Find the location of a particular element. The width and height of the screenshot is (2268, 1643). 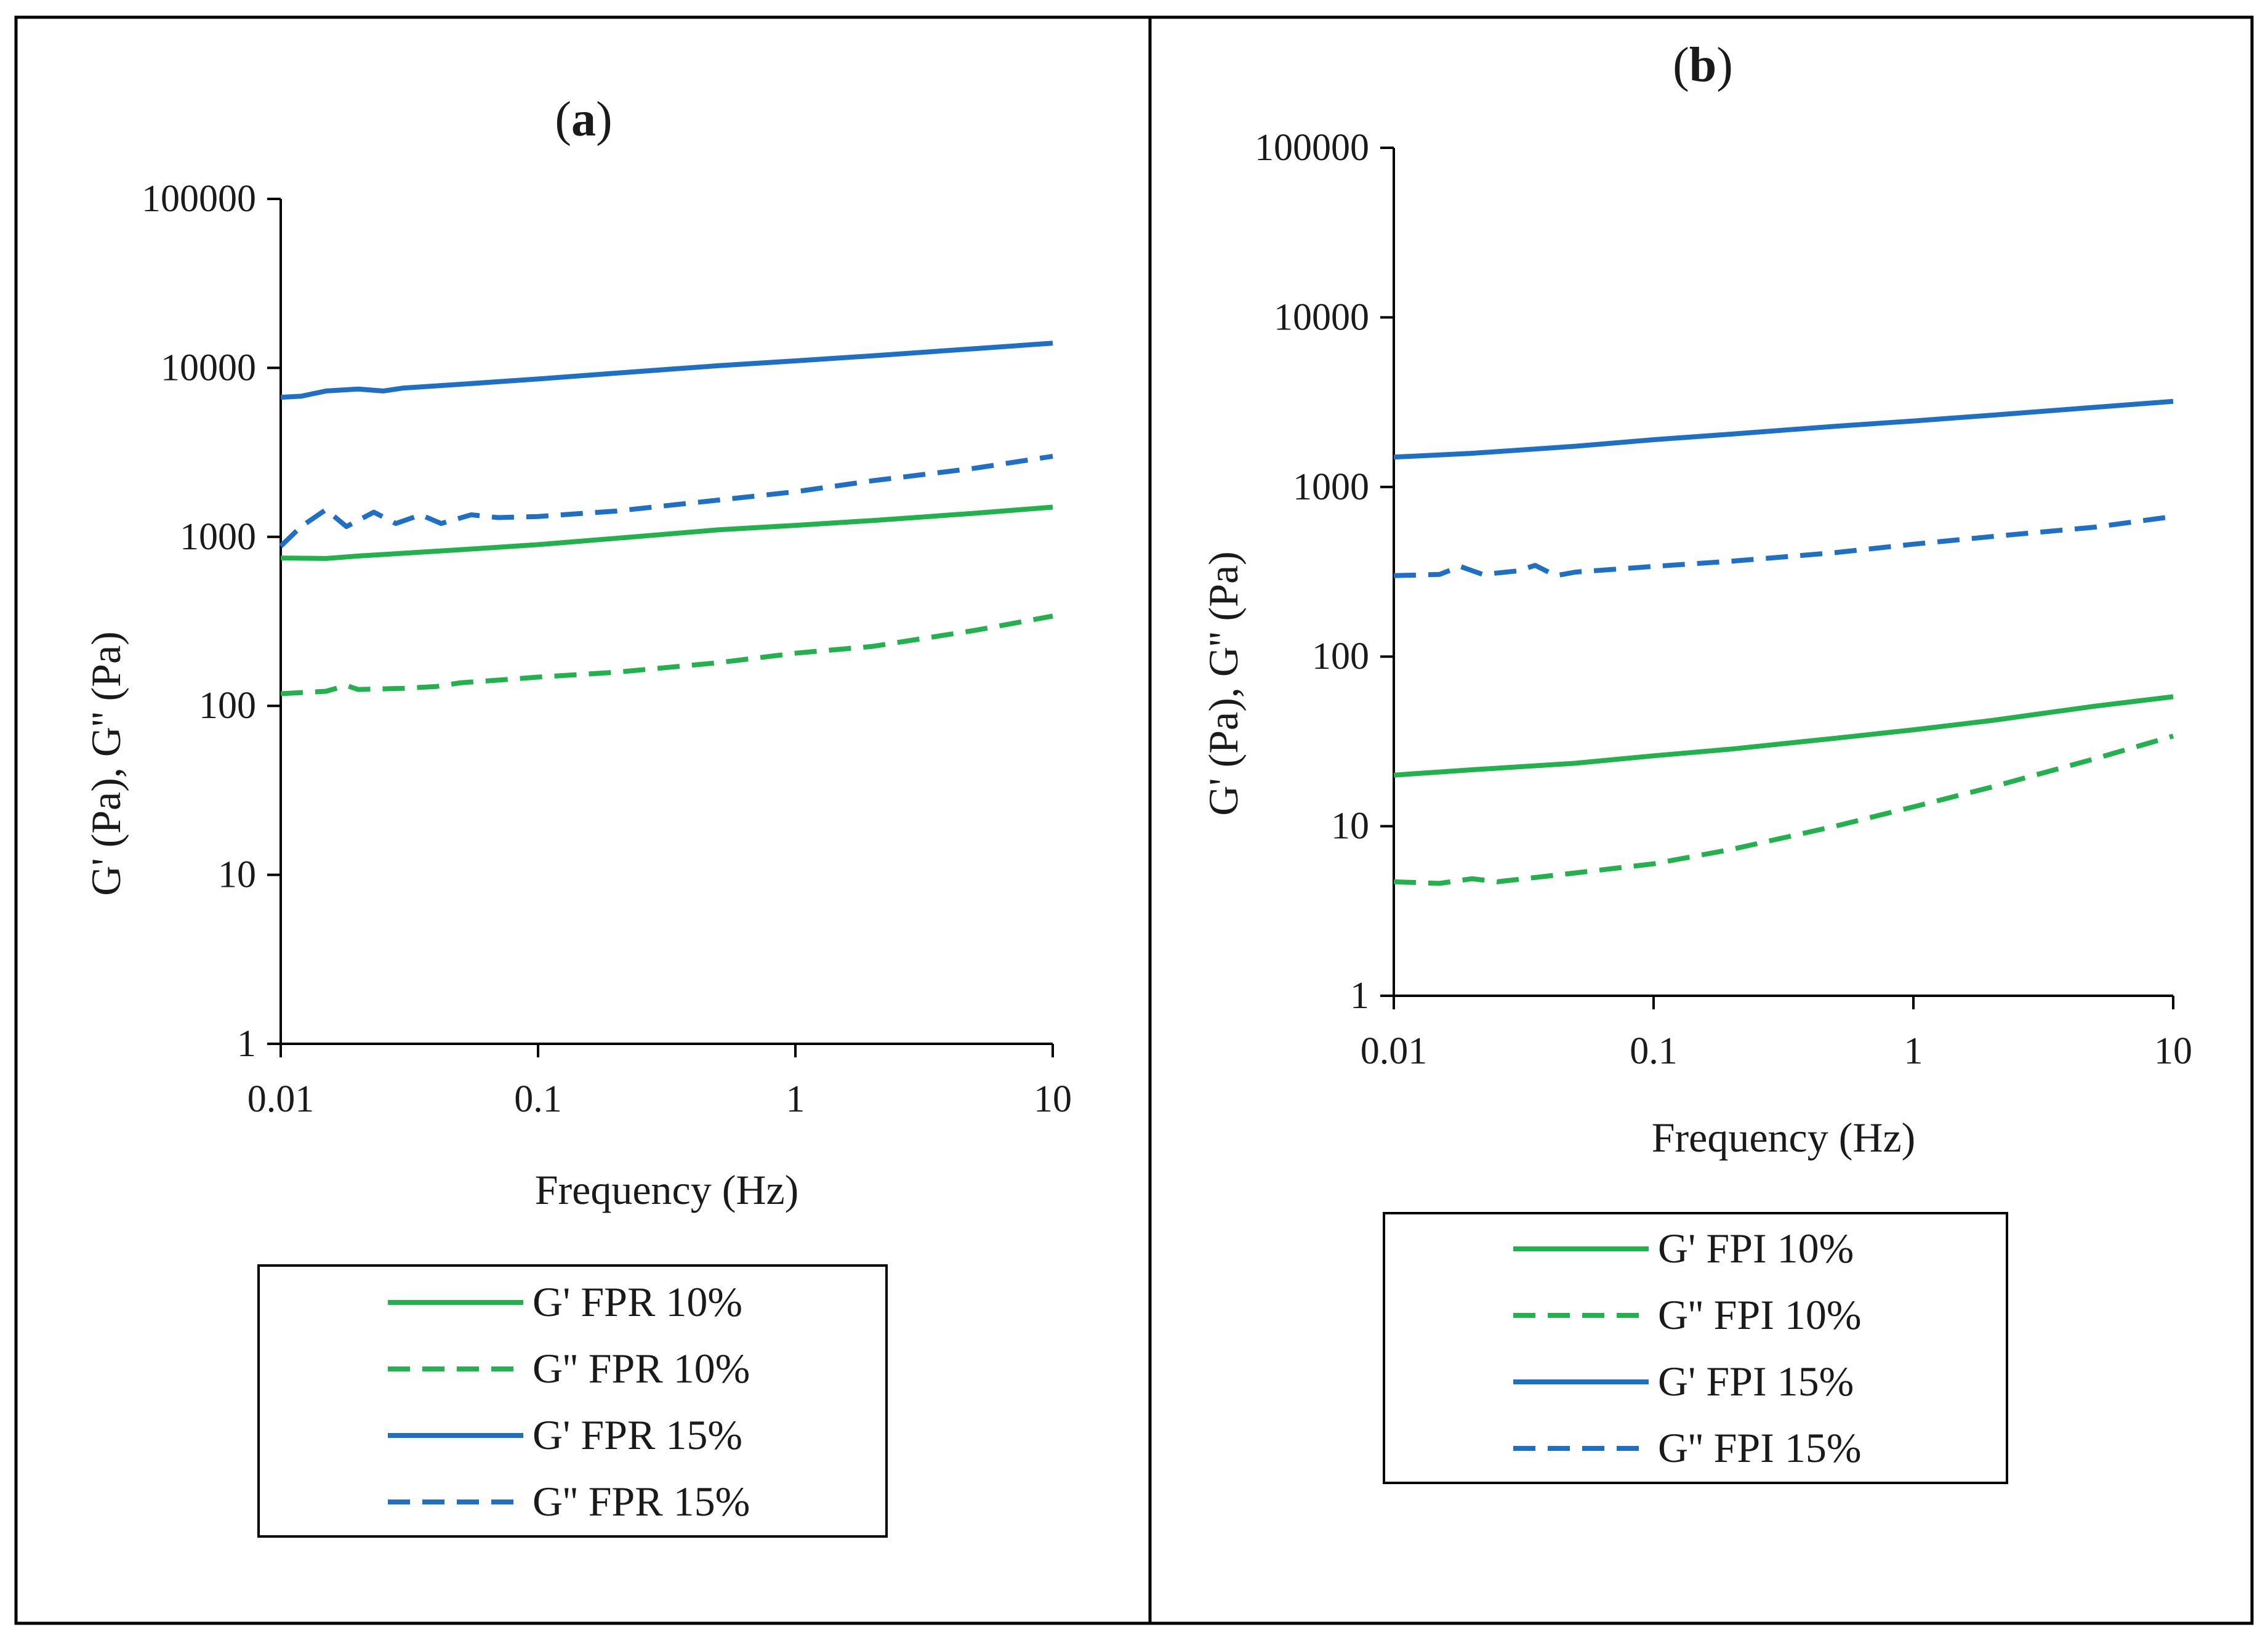

panel-a-x-axis-label: Frequency (Hz) is located at coordinates (667, 1189).